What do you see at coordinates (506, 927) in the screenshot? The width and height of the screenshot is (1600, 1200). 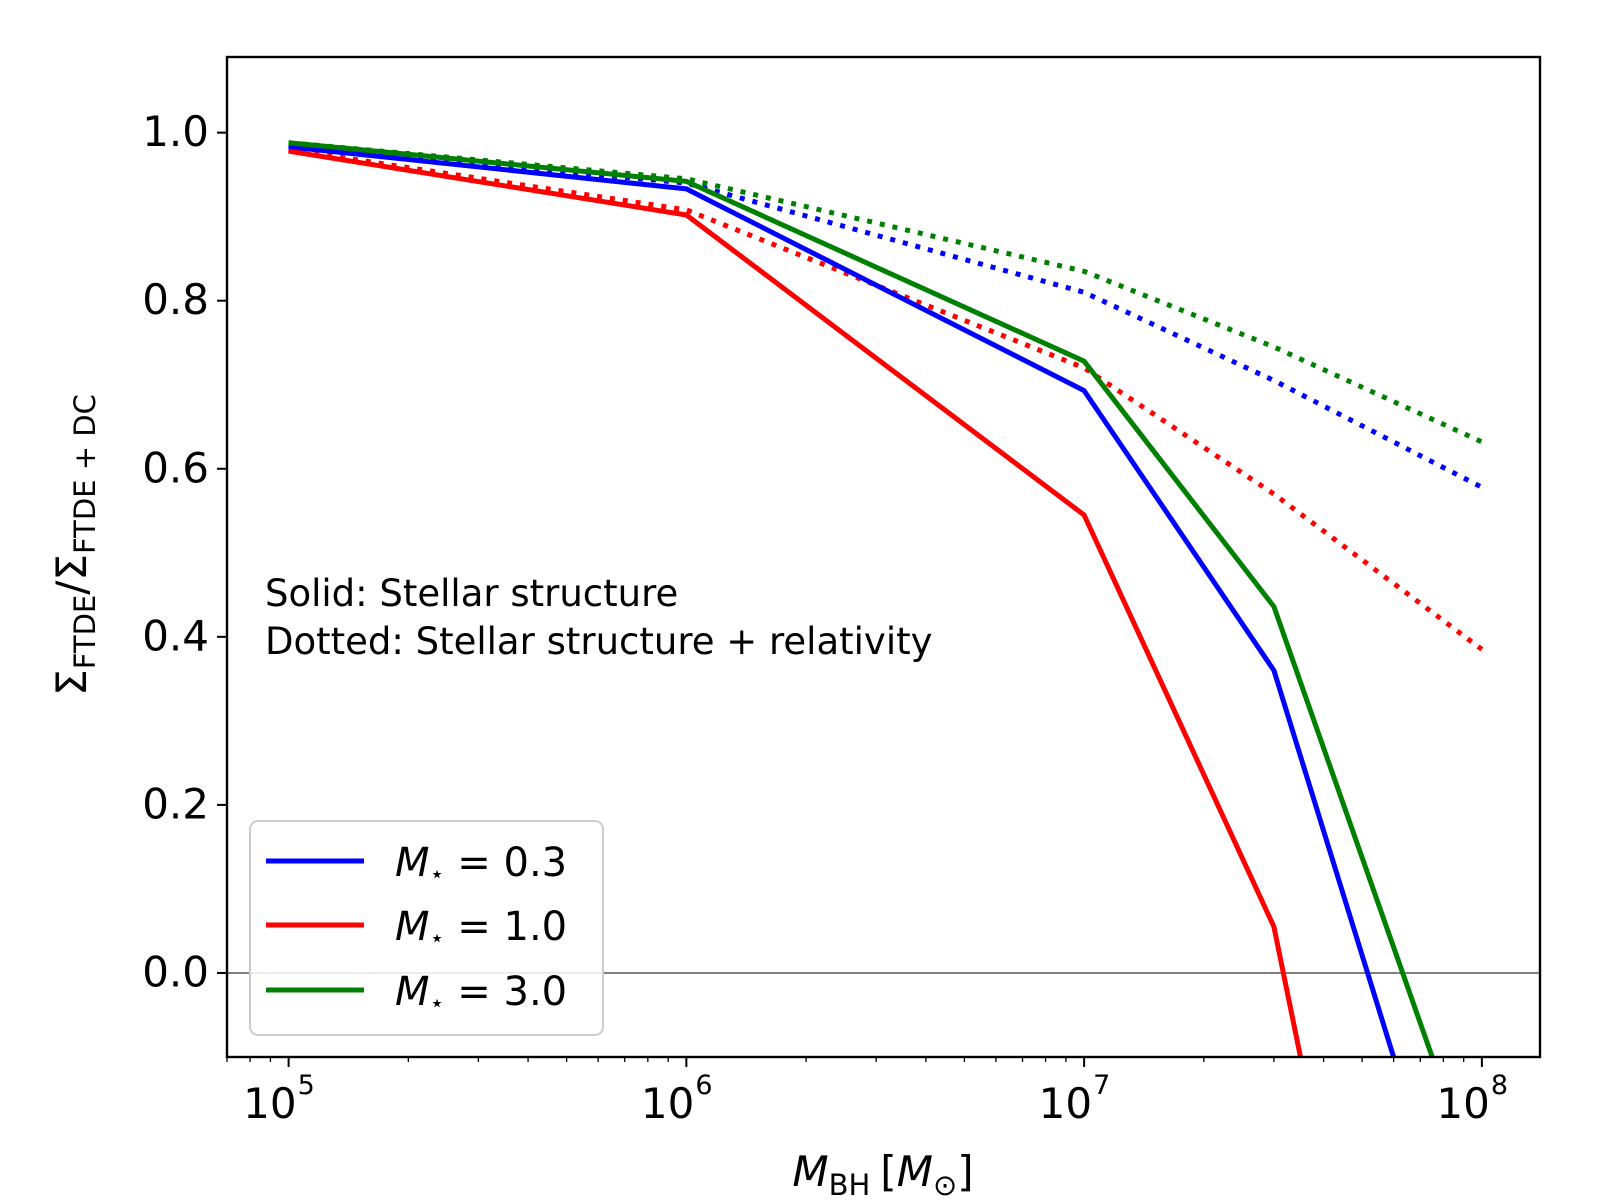 I see `legend-label-value: = 1.0` at bounding box center [506, 927].